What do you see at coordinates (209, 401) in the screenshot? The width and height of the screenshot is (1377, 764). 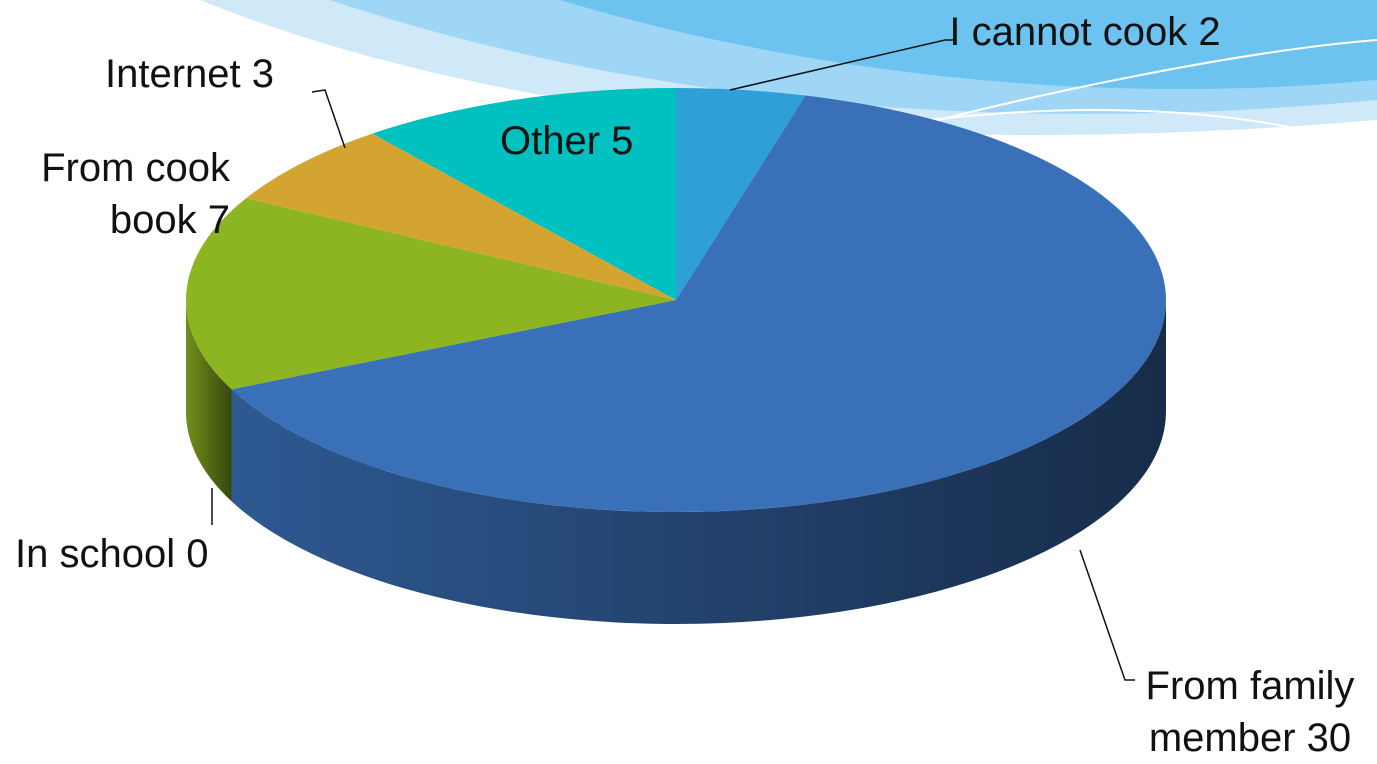 I see `pie-side` at bounding box center [209, 401].